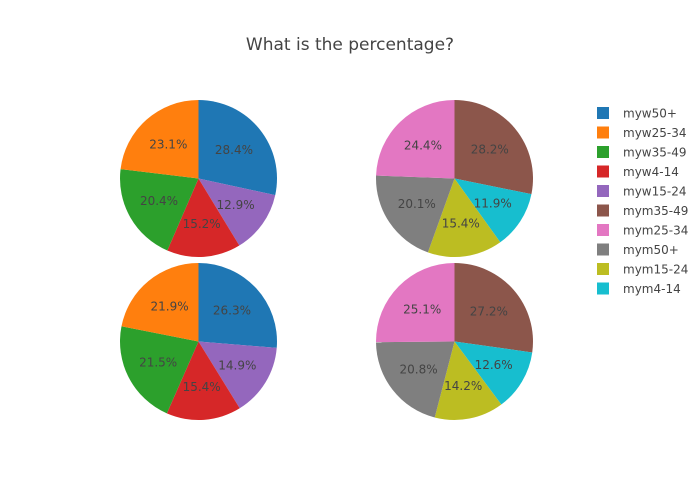 Image resolution: width=700 pixels, height=500 pixels. I want to click on slice-label: 20.1%, so click(417, 204).